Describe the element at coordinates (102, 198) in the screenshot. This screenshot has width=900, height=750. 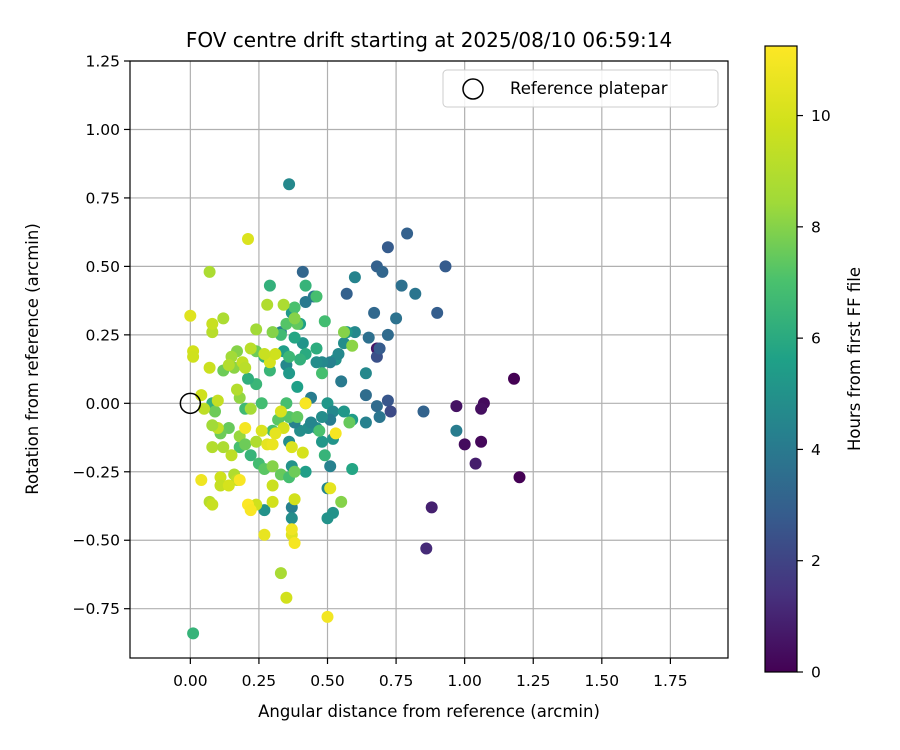
I see `y-tick-label: 0.75` at that location.